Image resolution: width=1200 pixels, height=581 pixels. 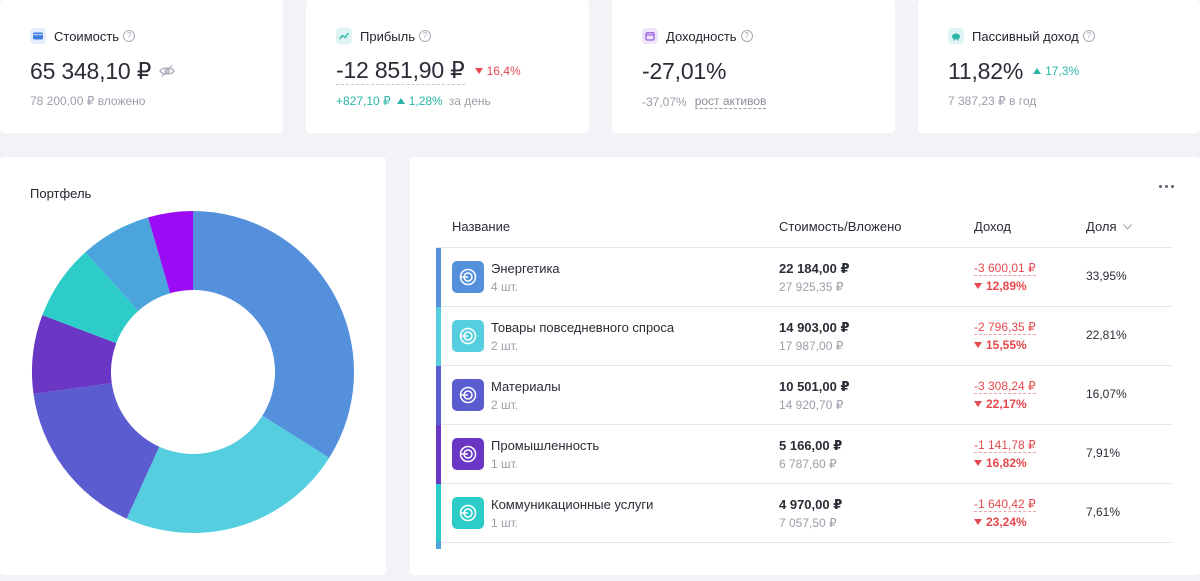 What do you see at coordinates (572, 504) in the screenshot?
I see `sector-name: Коммуникационные услуги` at bounding box center [572, 504].